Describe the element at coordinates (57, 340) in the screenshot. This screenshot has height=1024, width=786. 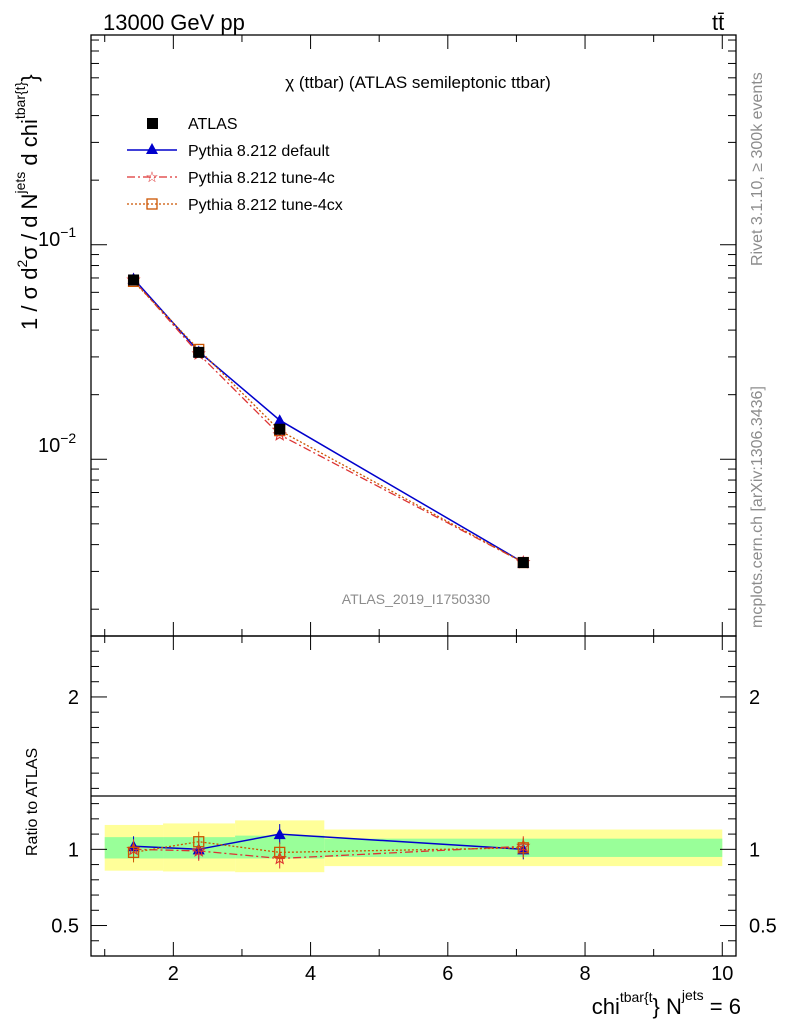
I see `main-y-tick-labels: 10⁻¹ 10⁻²` at that location.